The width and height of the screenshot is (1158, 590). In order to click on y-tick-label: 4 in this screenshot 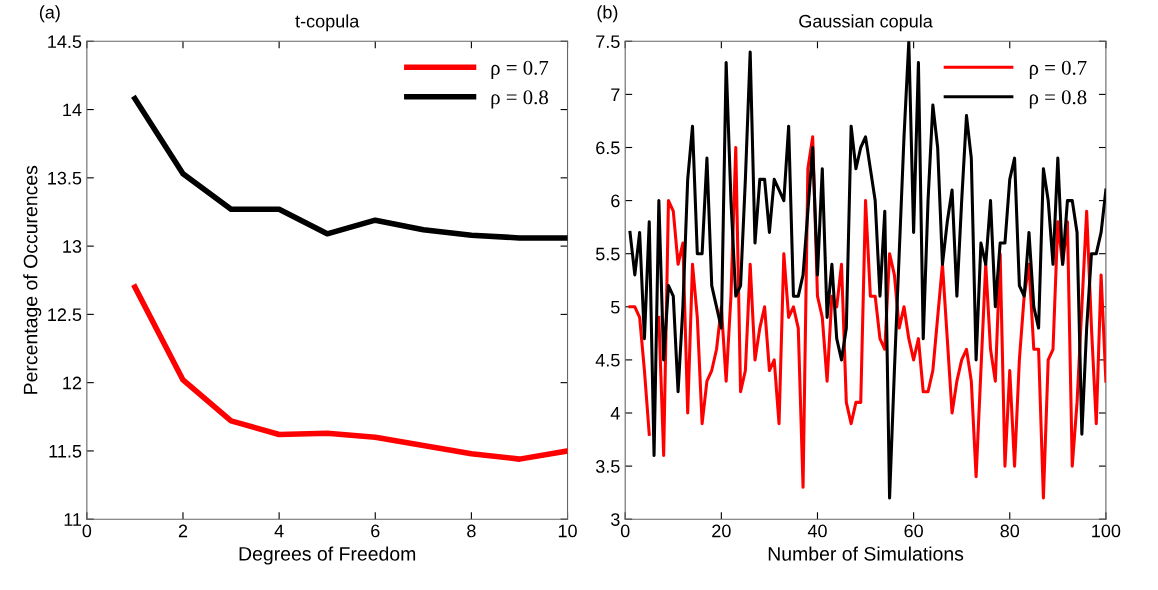, I will do `click(615, 413)`.